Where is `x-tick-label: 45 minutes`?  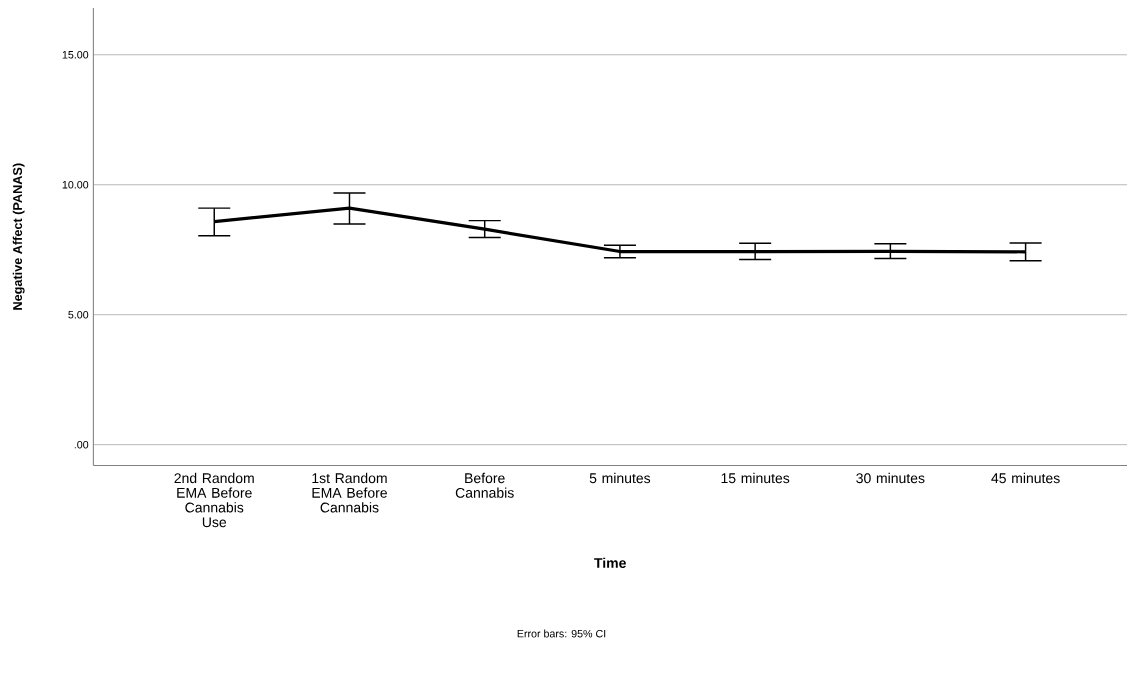
x-tick-label: 45 minutes is located at coordinates (1025, 478).